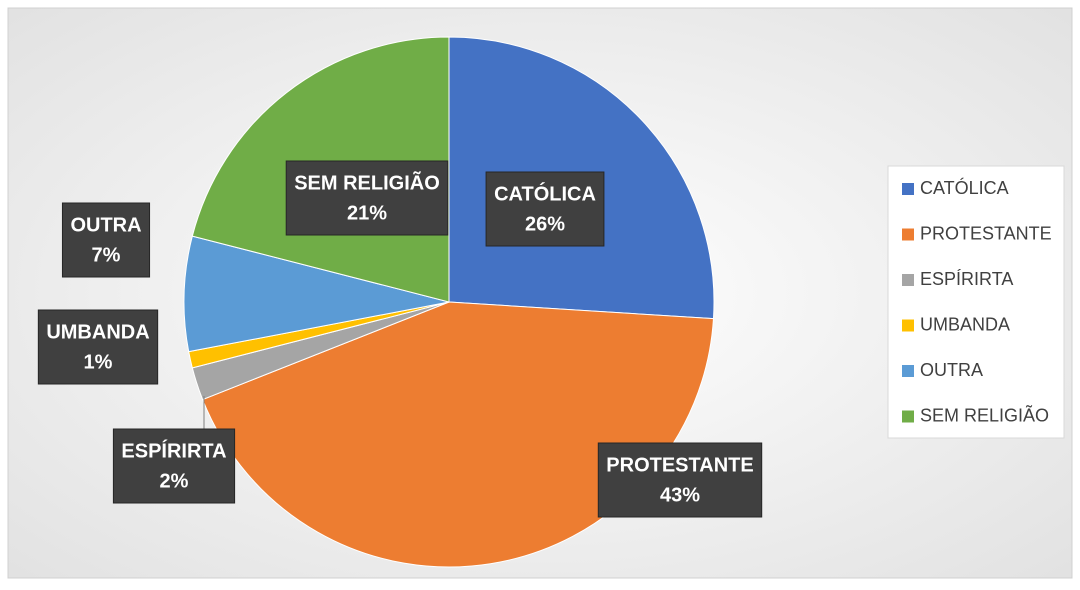  What do you see at coordinates (964, 187) in the screenshot?
I see `legend-label: CATÓLICA` at bounding box center [964, 187].